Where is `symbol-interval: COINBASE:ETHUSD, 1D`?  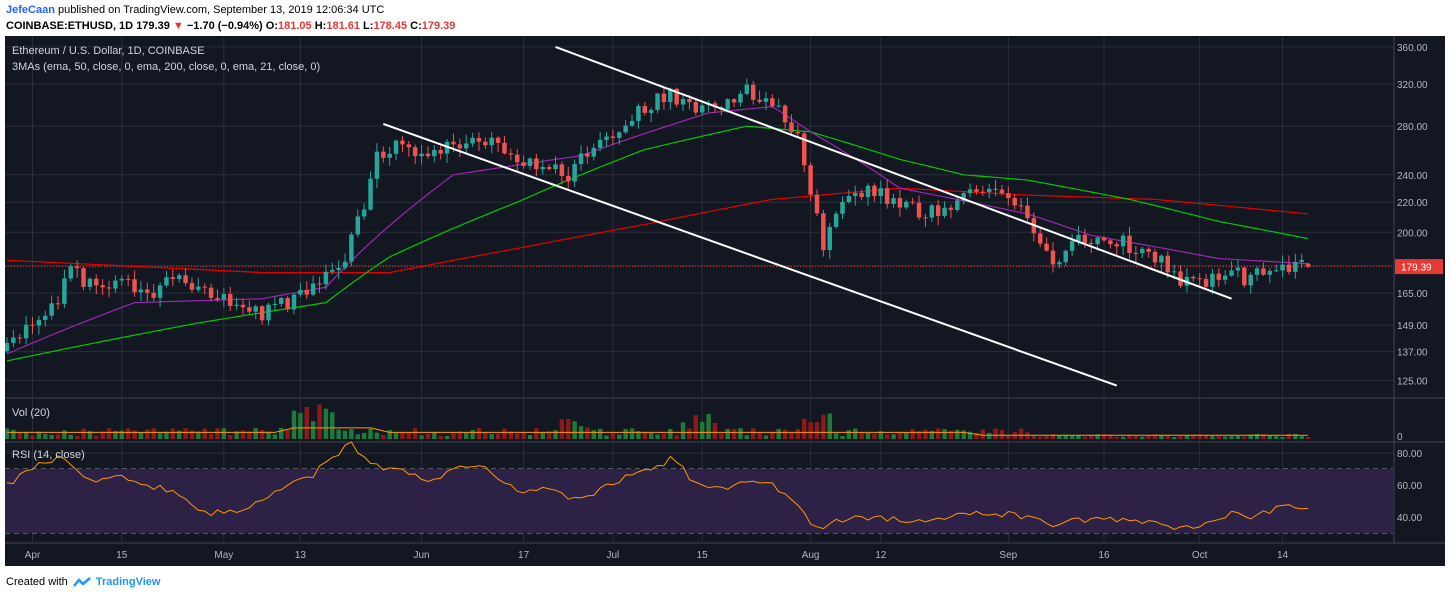
symbol-interval: COINBASE:ETHUSD, 1D is located at coordinates (69, 26).